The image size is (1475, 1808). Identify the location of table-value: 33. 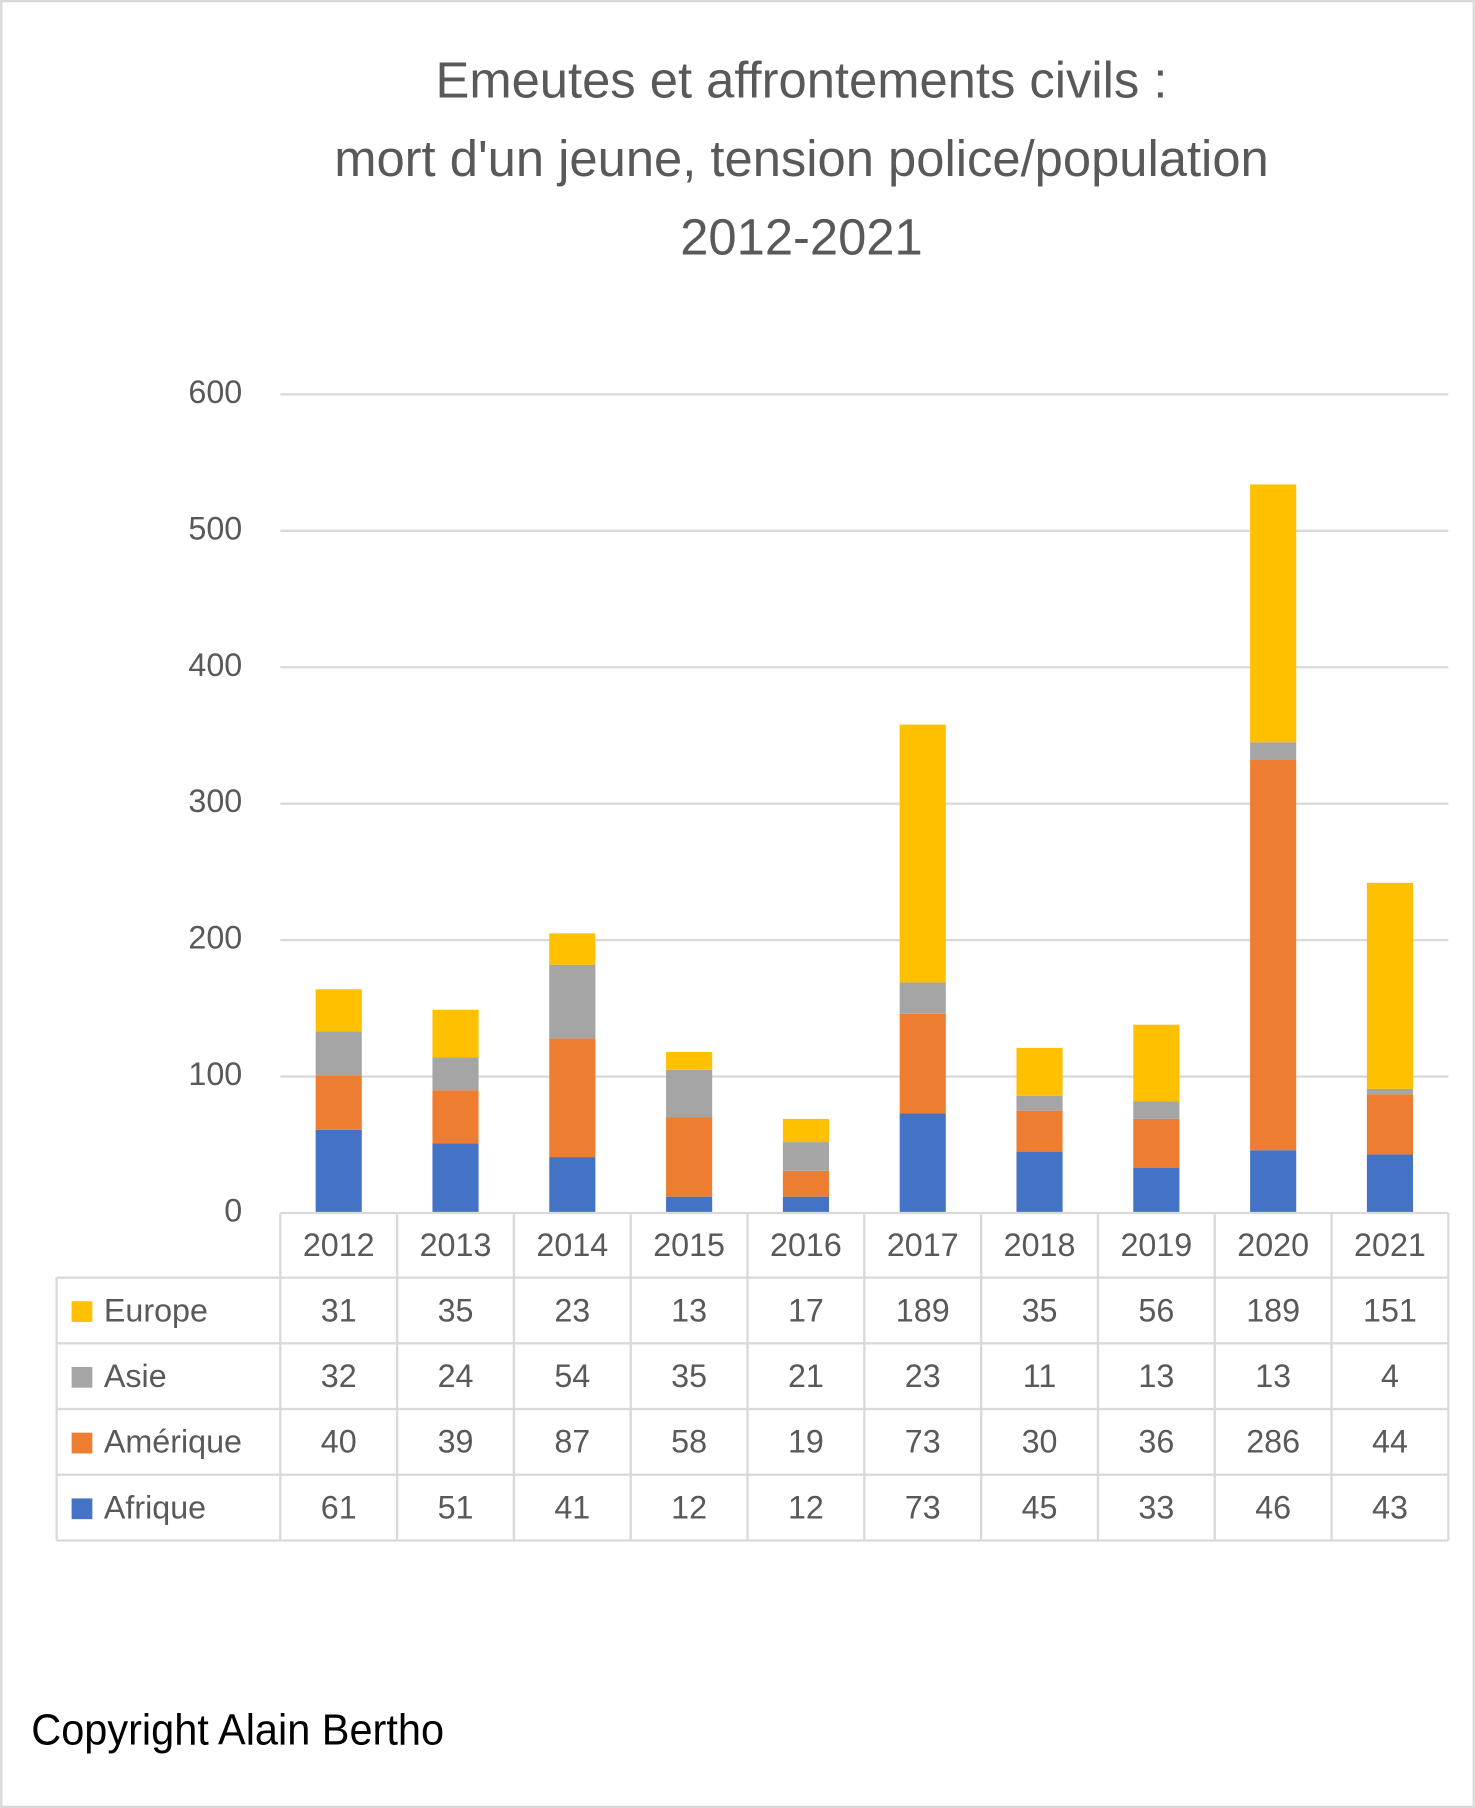
(1156, 1507).